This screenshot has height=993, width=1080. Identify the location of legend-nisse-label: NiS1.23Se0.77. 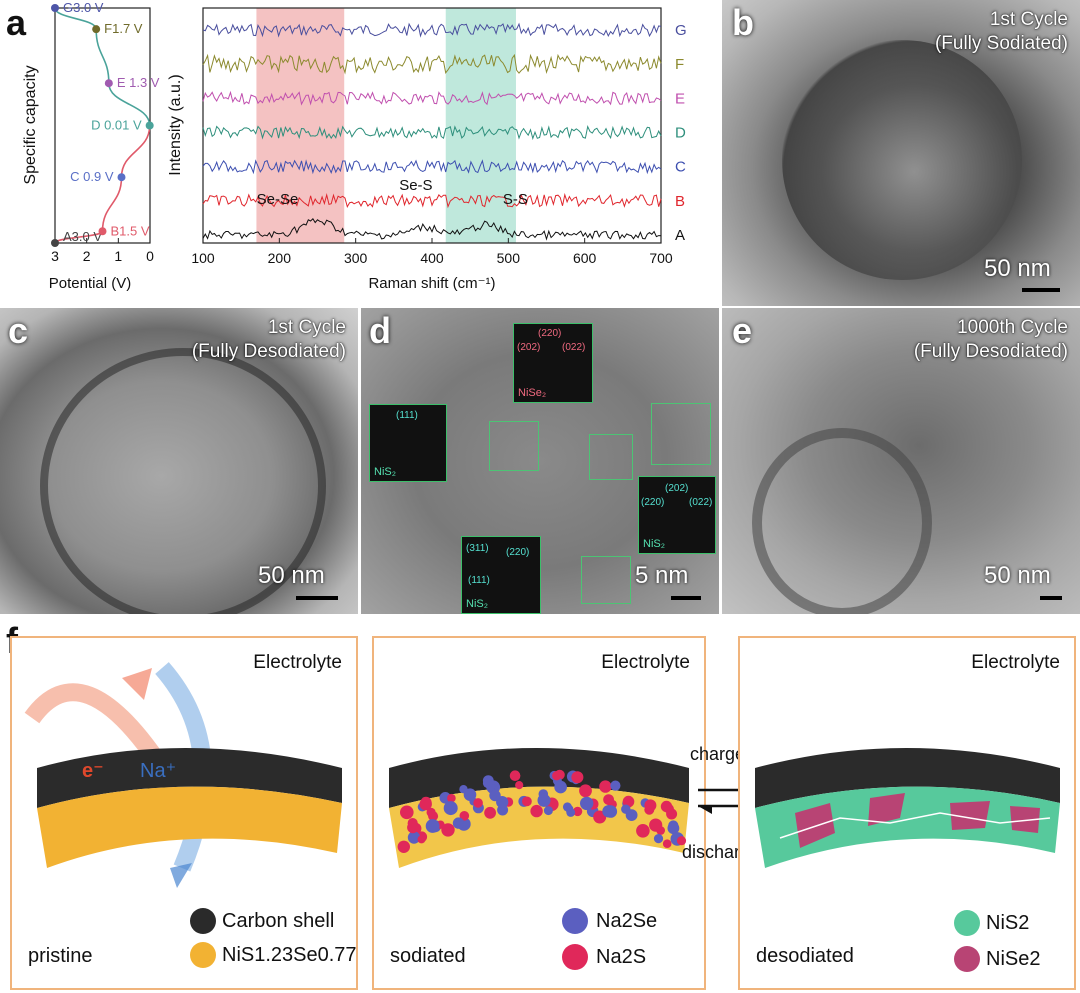
(289, 955).